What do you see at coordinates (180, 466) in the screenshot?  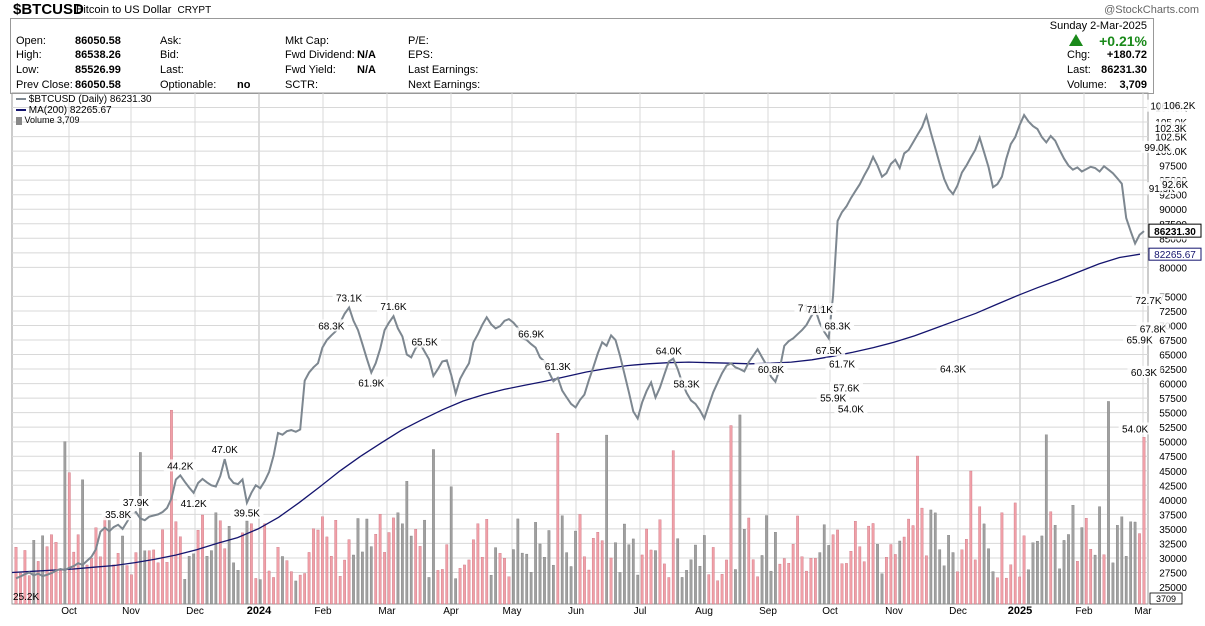 I see `price-label: 44.2K` at bounding box center [180, 466].